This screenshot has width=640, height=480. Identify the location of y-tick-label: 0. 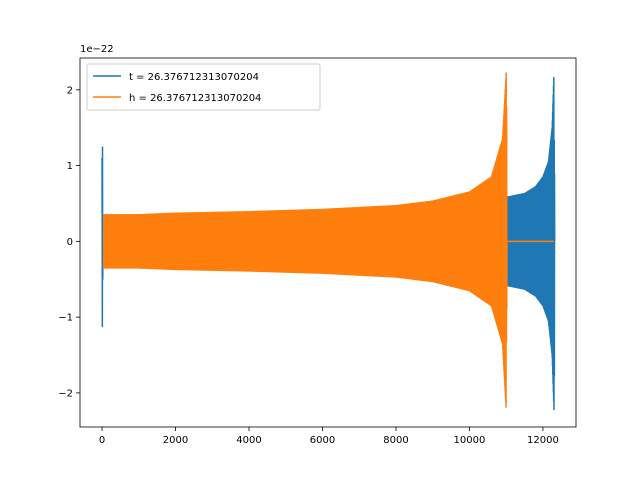
(70, 242).